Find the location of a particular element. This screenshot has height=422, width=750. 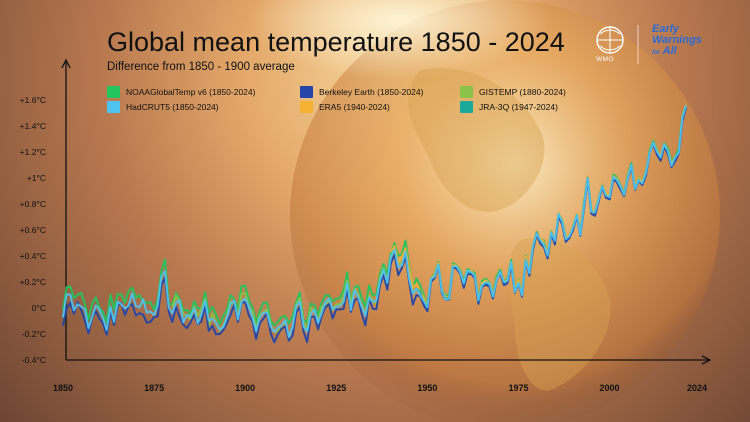

x-tick-label: 2024 is located at coordinates (697, 388).